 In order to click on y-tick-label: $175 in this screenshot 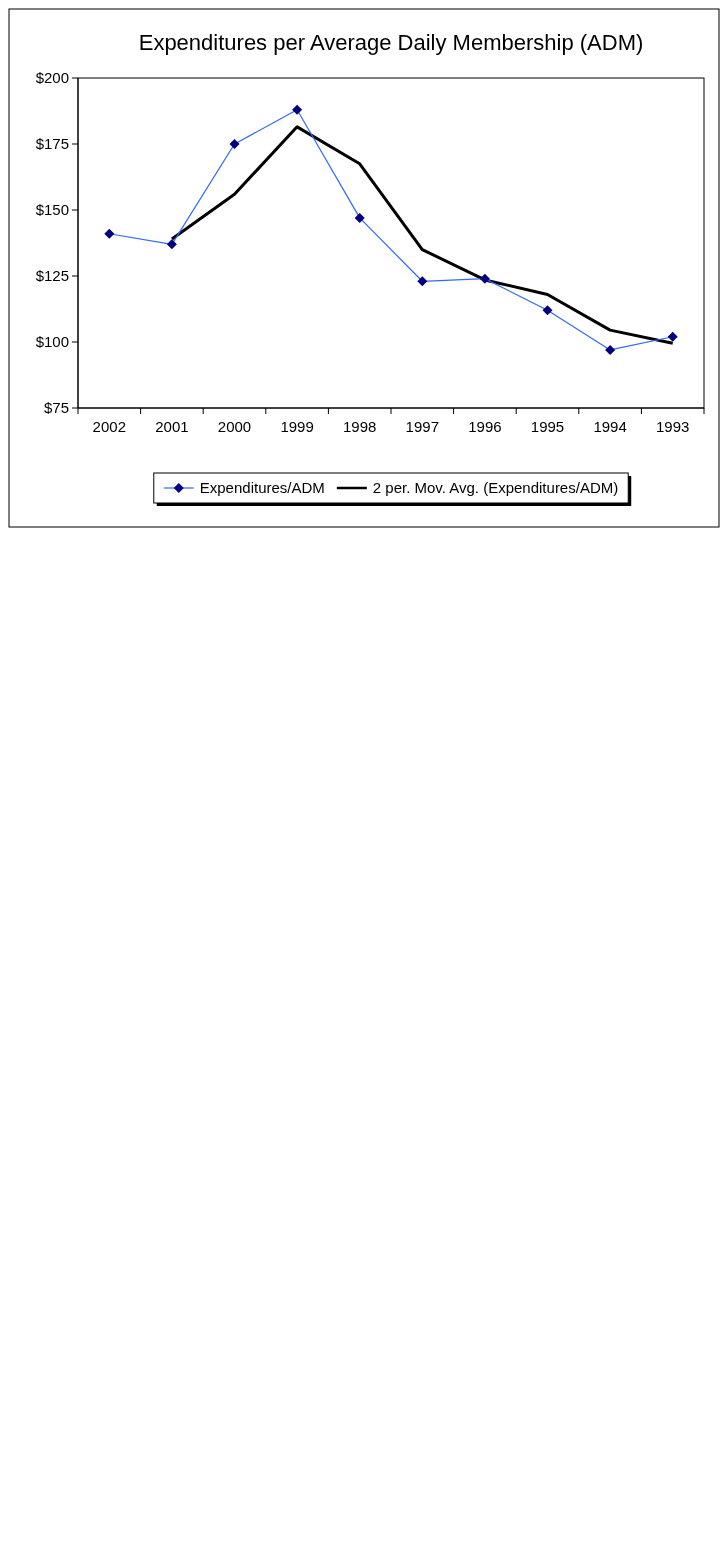, I will do `click(52, 144)`.